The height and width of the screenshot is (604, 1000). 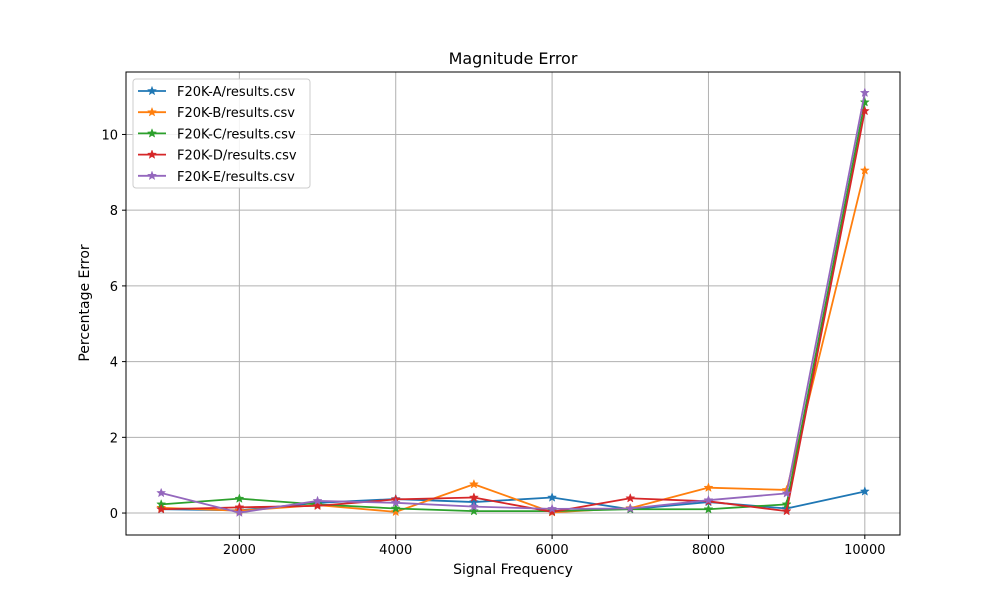 I want to click on y-tick-label: 4, so click(x=114, y=363).